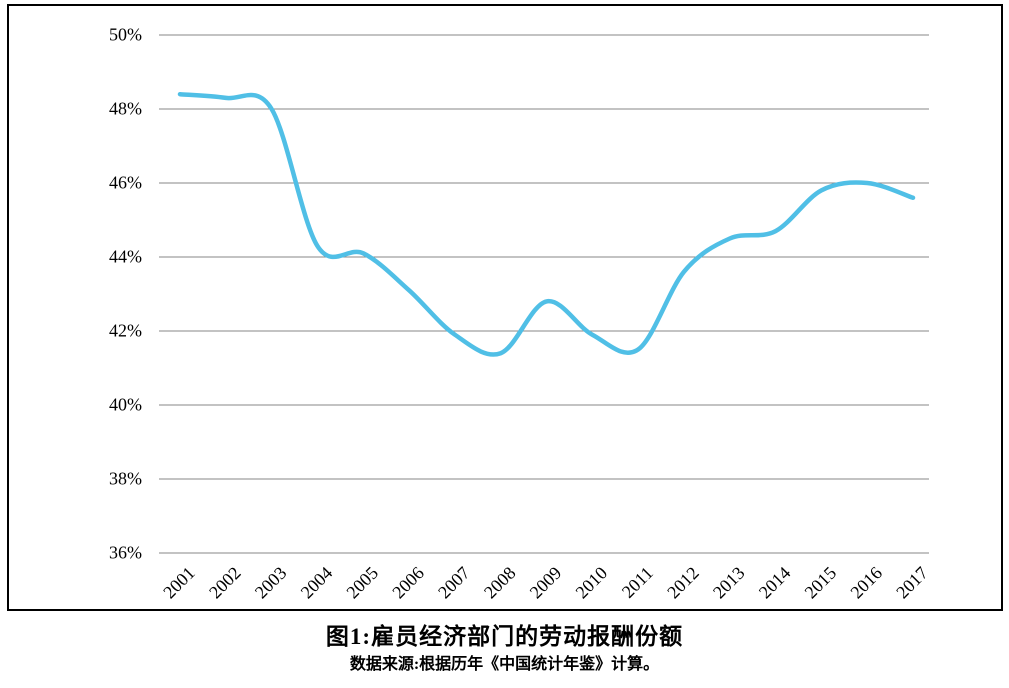 The width and height of the screenshot is (1009, 688). What do you see at coordinates (500, 583) in the screenshot?
I see `x-tick-label: 2008` at bounding box center [500, 583].